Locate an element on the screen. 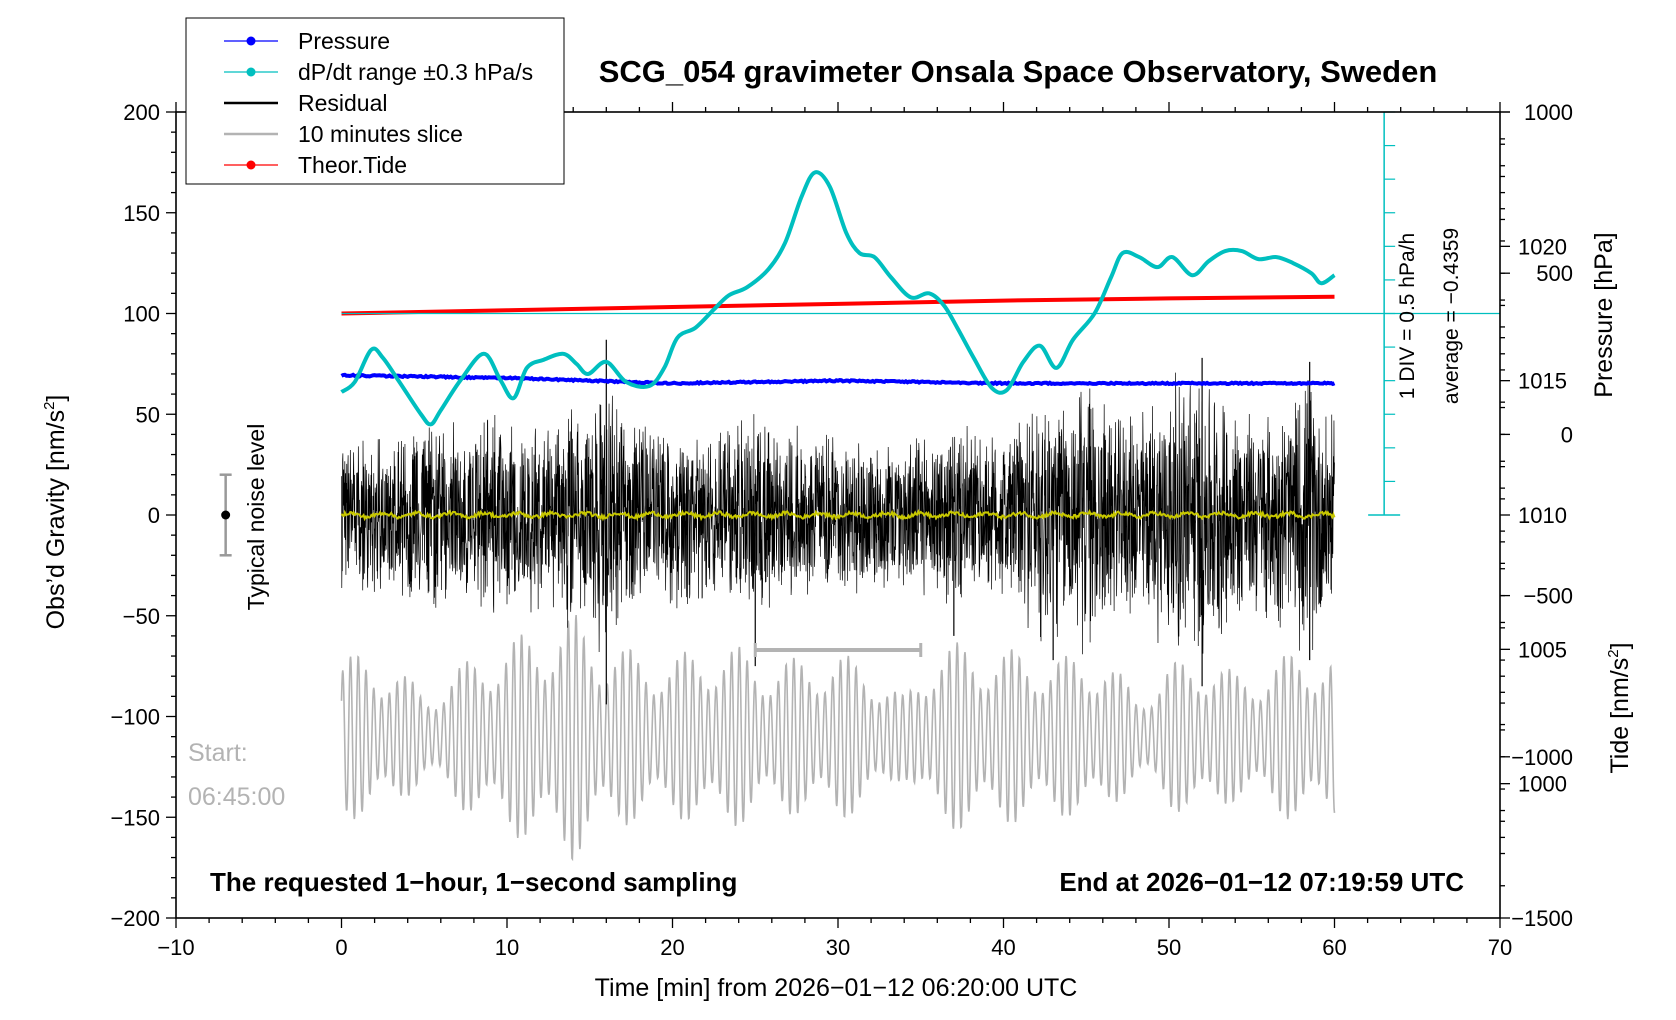 Image resolution: width=1676 pixels, height=1020 pixels. residual-mean-line is located at coordinates (838, 515).